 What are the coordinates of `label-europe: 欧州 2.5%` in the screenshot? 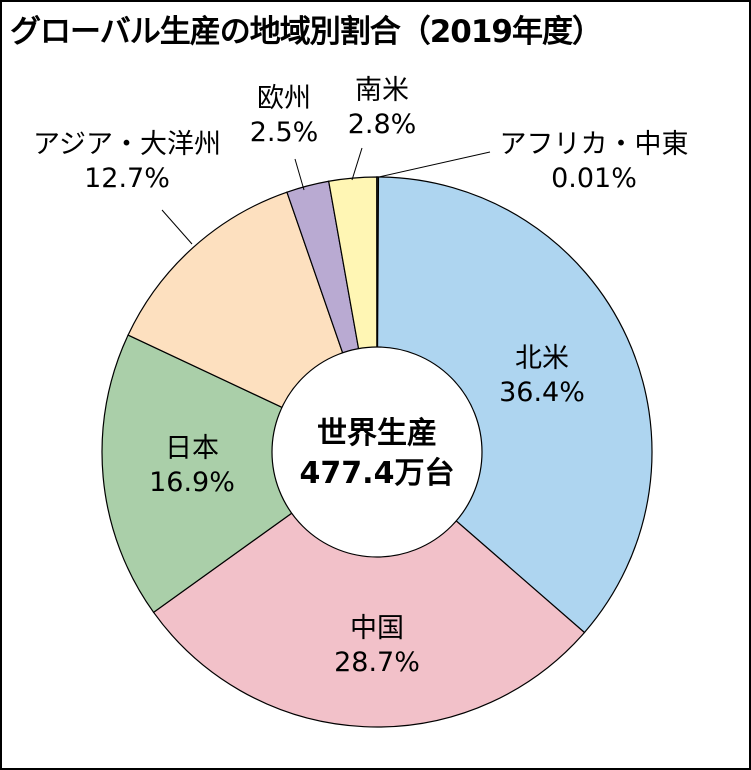 It's located at (284, 115).